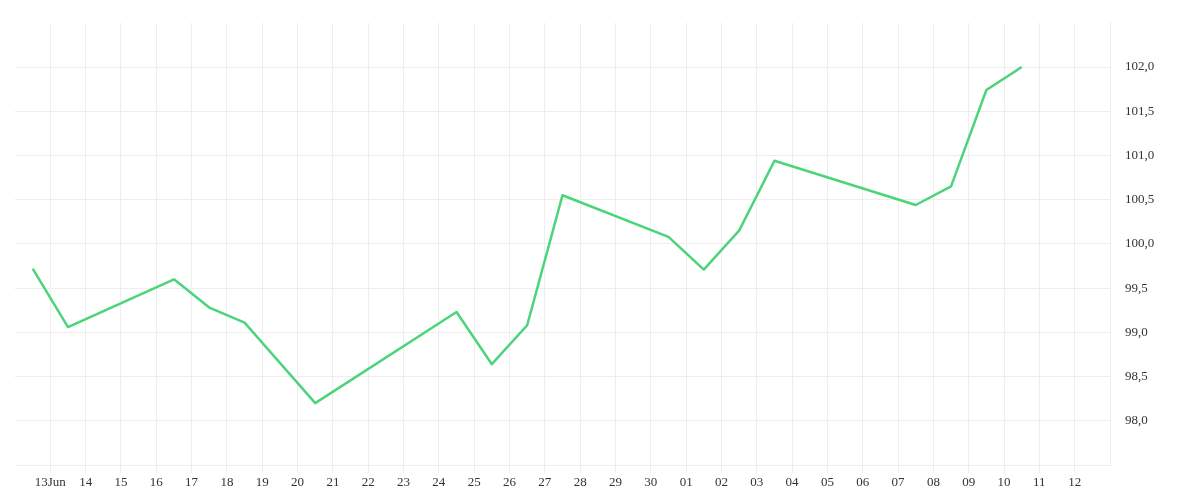 The image size is (1200, 500). What do you see at coordinates (298, 482) in the screenshot?
I see `x-tick-label: 20` at bounding box center [298, 482].